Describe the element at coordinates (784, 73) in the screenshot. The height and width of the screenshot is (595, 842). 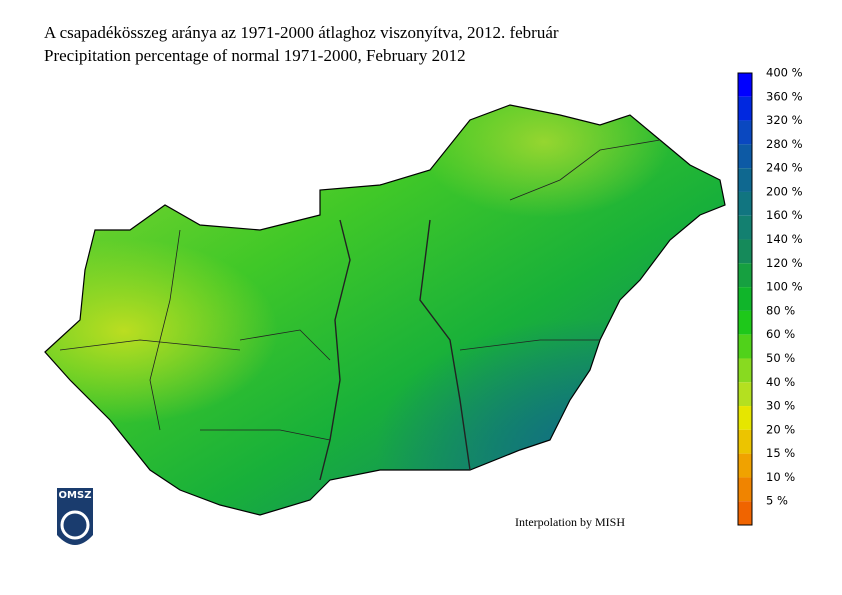
I see `legend-label: 400 %` at that location.